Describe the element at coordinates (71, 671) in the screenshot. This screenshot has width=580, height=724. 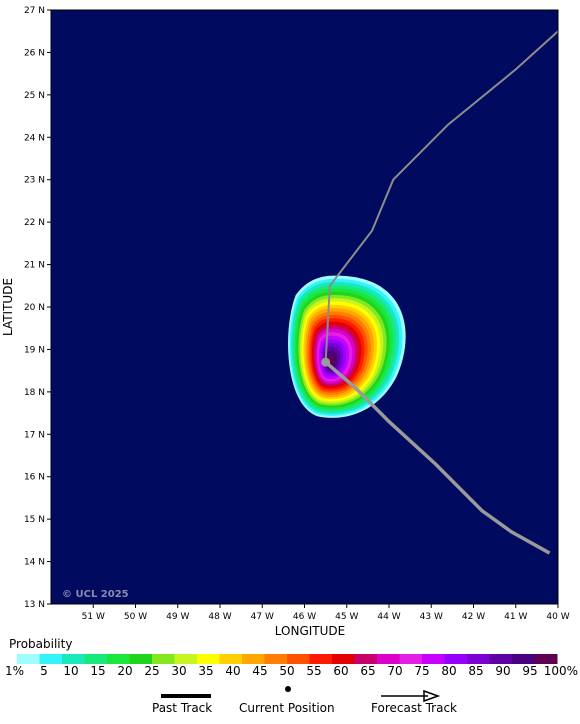
I see `legend-label: 10` at that location.